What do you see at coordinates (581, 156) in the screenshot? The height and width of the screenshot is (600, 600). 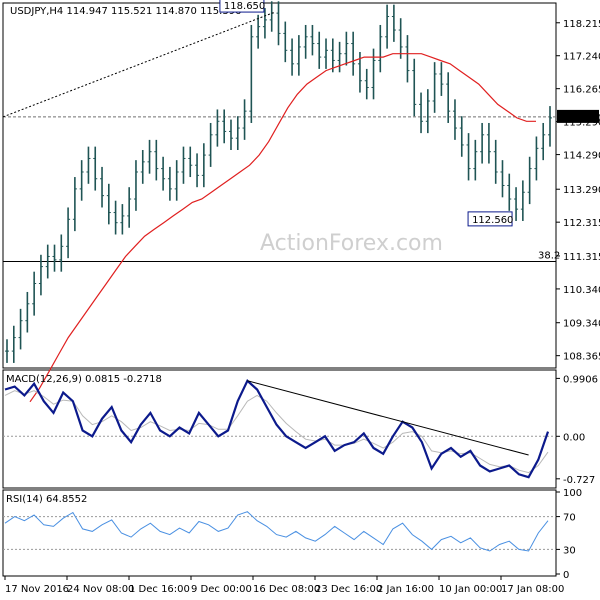 I see `price-tick-label: 114.290` at bounding box center [581, 156].